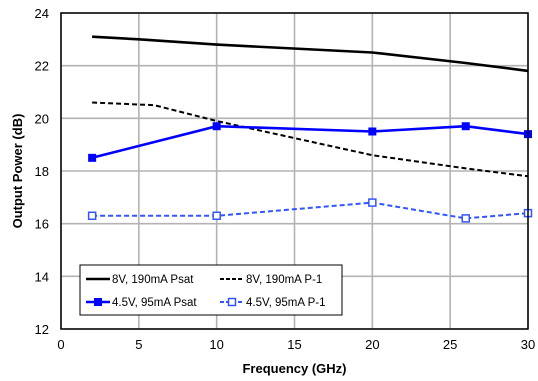  Describe the element at coordinates (372, 344) in the screenshot. I see `x-tick-label: 20` at that location.